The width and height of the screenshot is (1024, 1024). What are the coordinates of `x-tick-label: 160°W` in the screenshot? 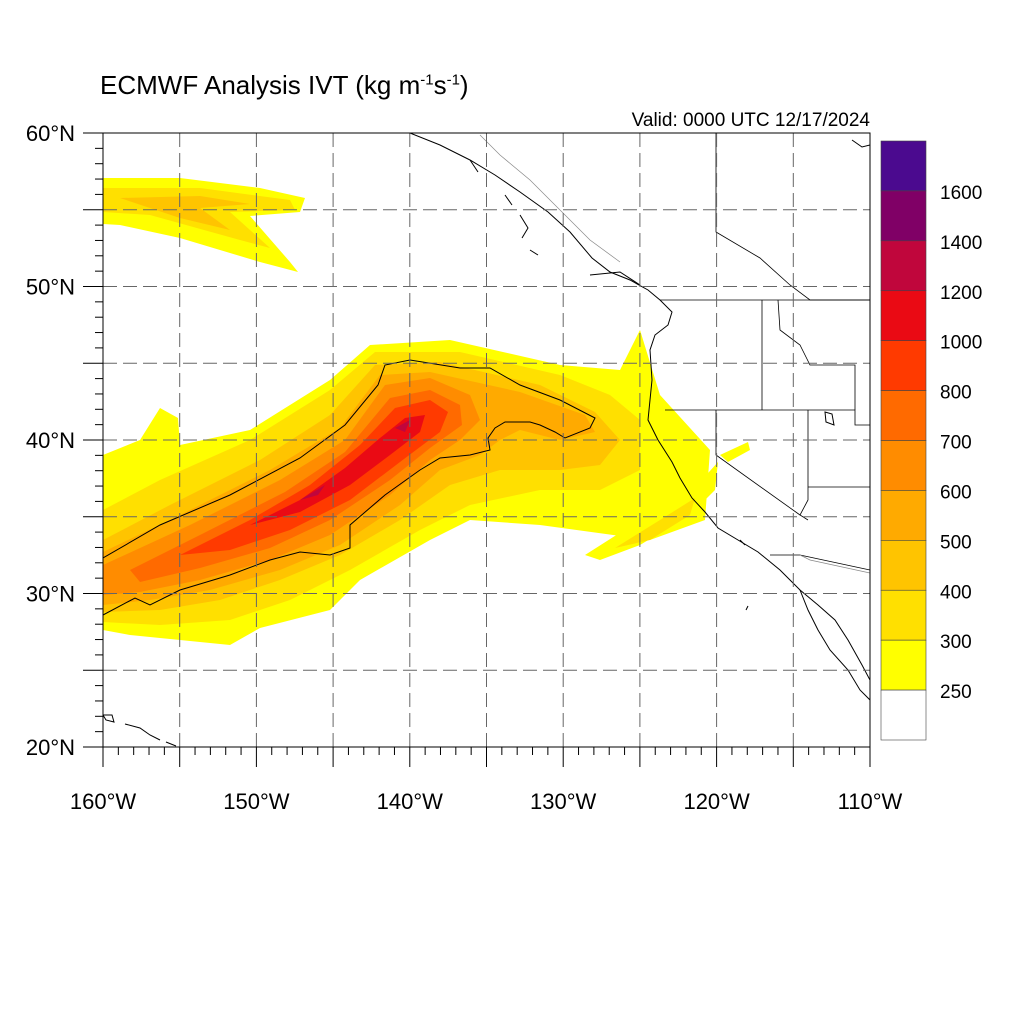 It's located at (103, 801).